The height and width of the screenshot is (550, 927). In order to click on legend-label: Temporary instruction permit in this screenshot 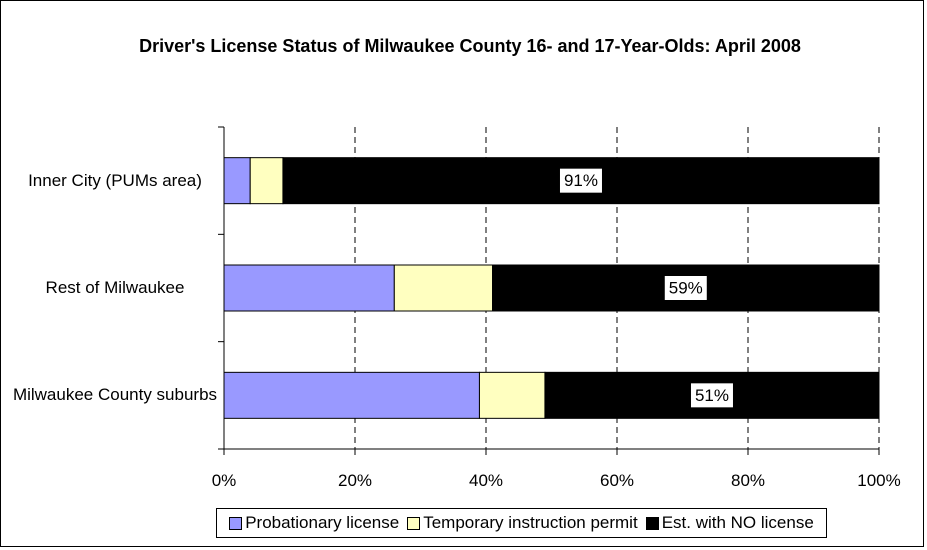, I will do `click(530, 522)`.